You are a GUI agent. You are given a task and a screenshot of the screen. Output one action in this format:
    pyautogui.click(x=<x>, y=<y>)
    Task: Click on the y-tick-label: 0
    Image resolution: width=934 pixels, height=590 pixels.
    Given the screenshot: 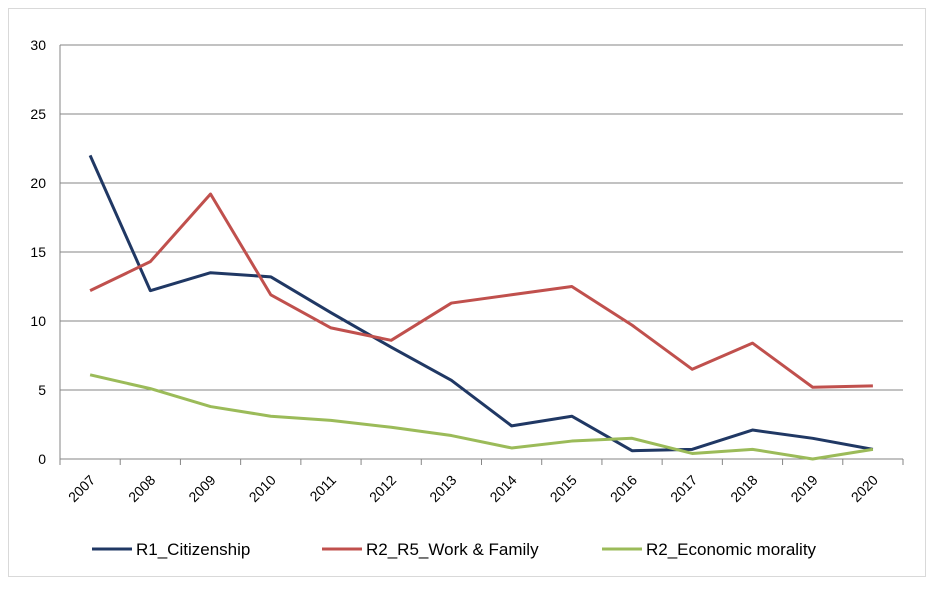 What is the action you would take?
    pyautogui.click(x=42, y=459)
    